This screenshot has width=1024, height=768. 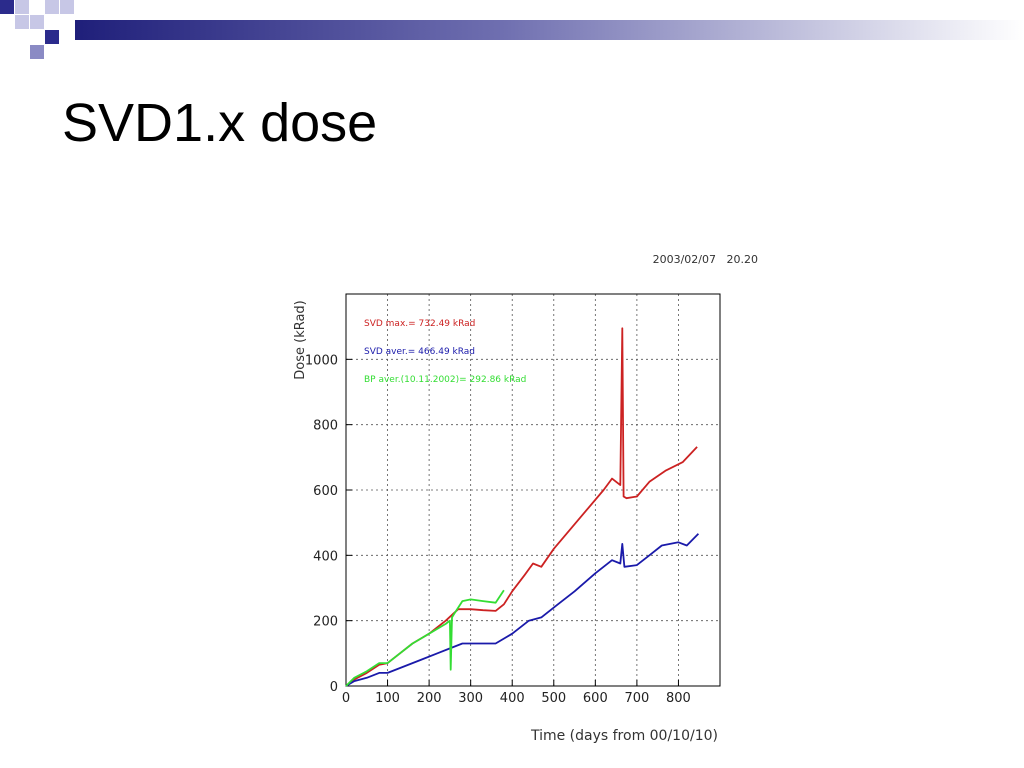 I want to click on y-tick-label-3: 600, so click(x=325, y=491).